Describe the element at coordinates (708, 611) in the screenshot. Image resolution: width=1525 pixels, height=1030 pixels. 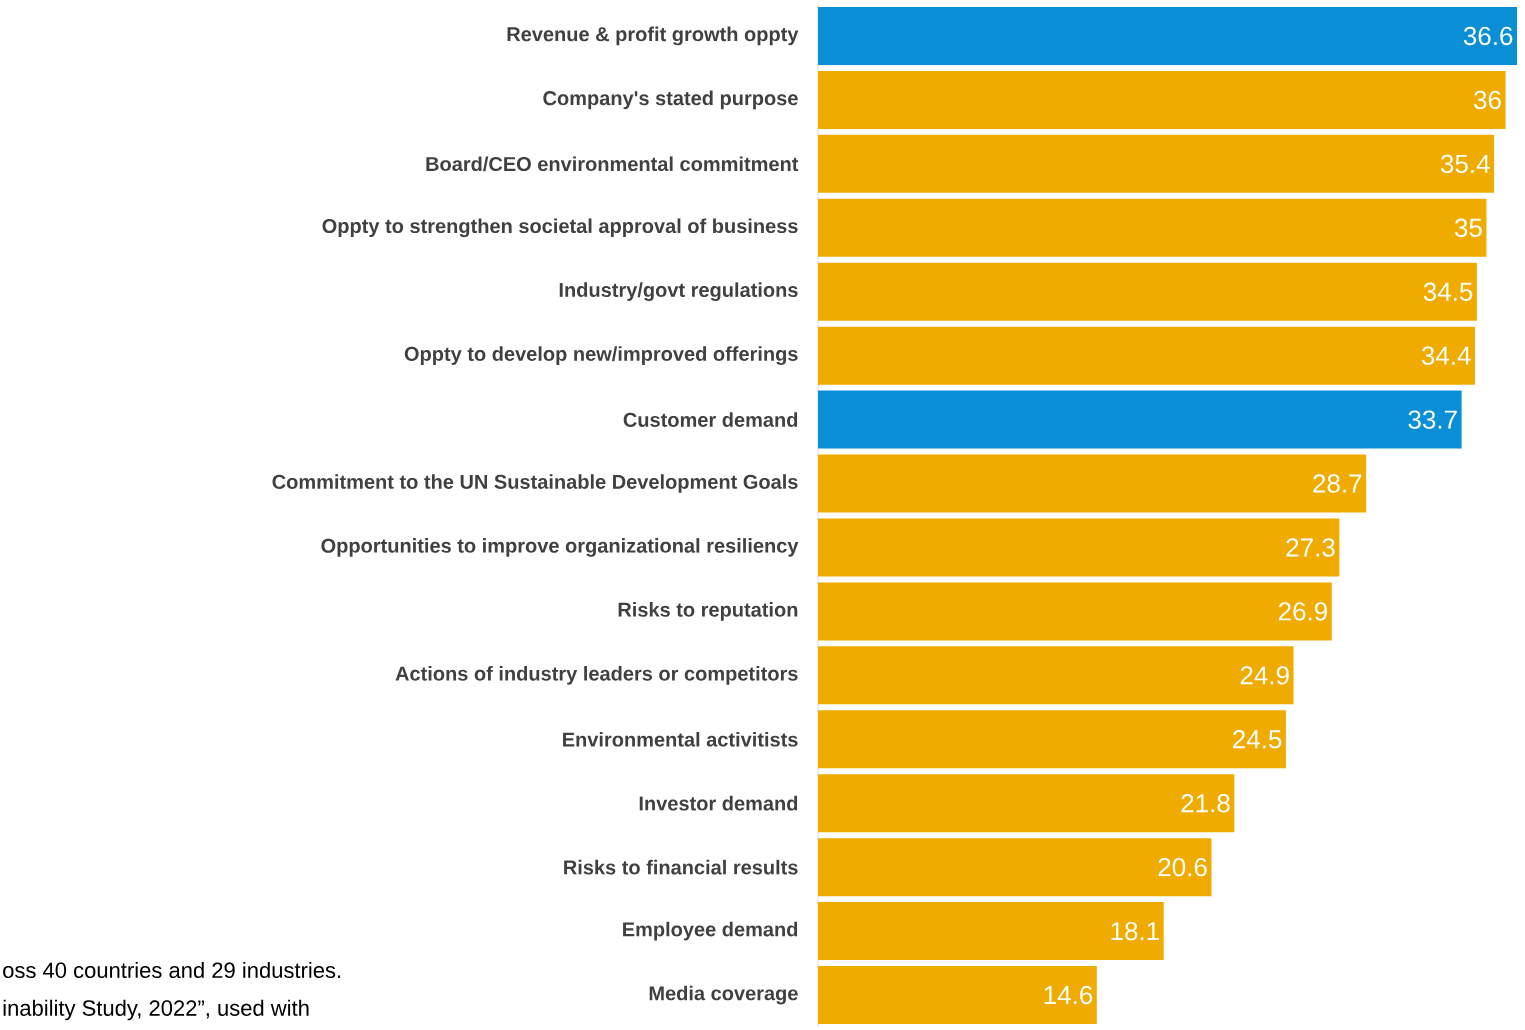
I see `y-tick-label: Risks to reputation` at that location.